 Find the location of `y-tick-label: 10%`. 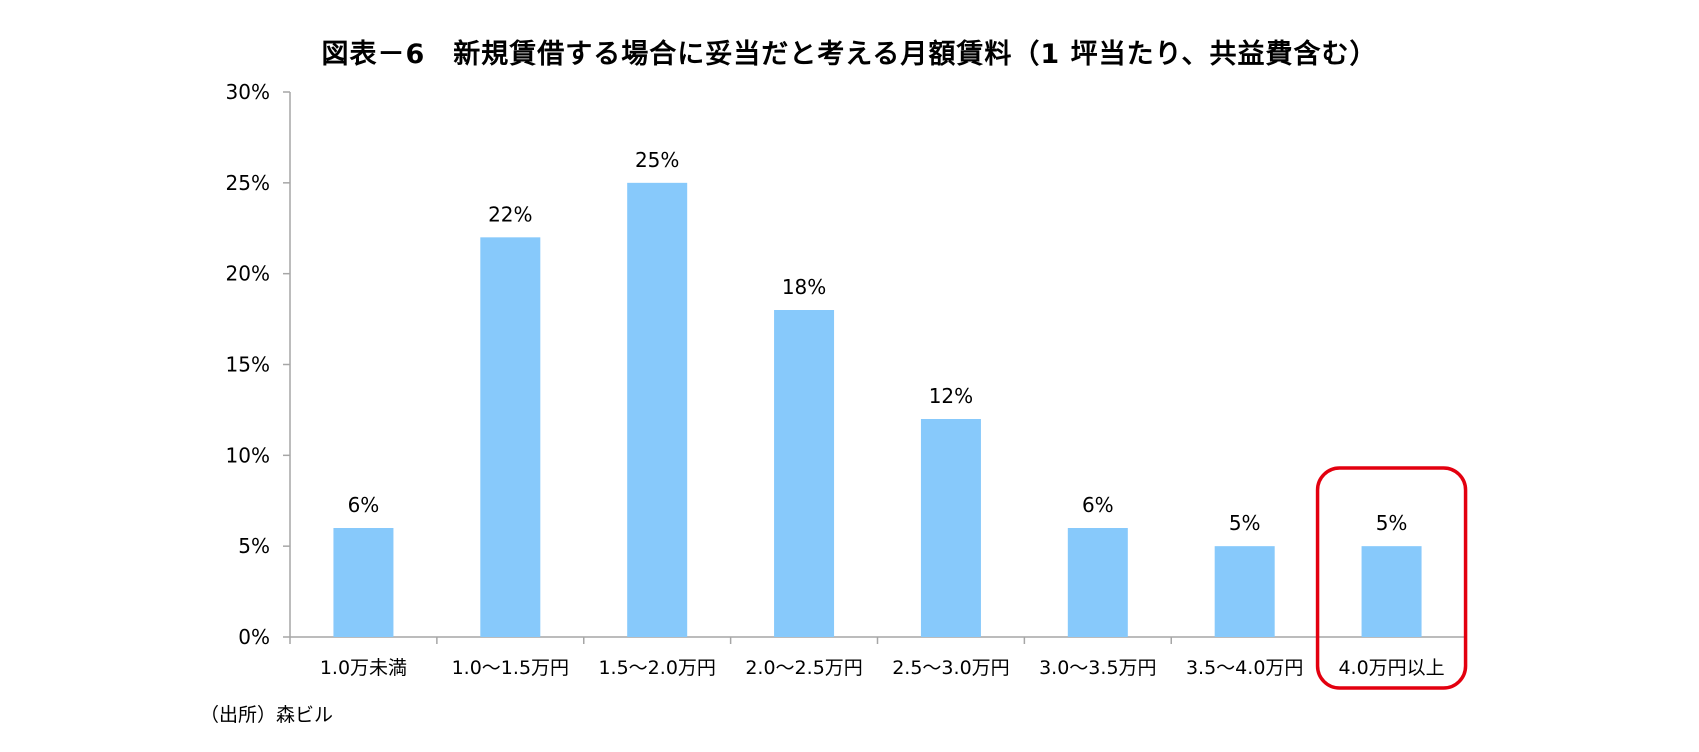

y-tick-label: 10% is located at coordinates (248, 455).